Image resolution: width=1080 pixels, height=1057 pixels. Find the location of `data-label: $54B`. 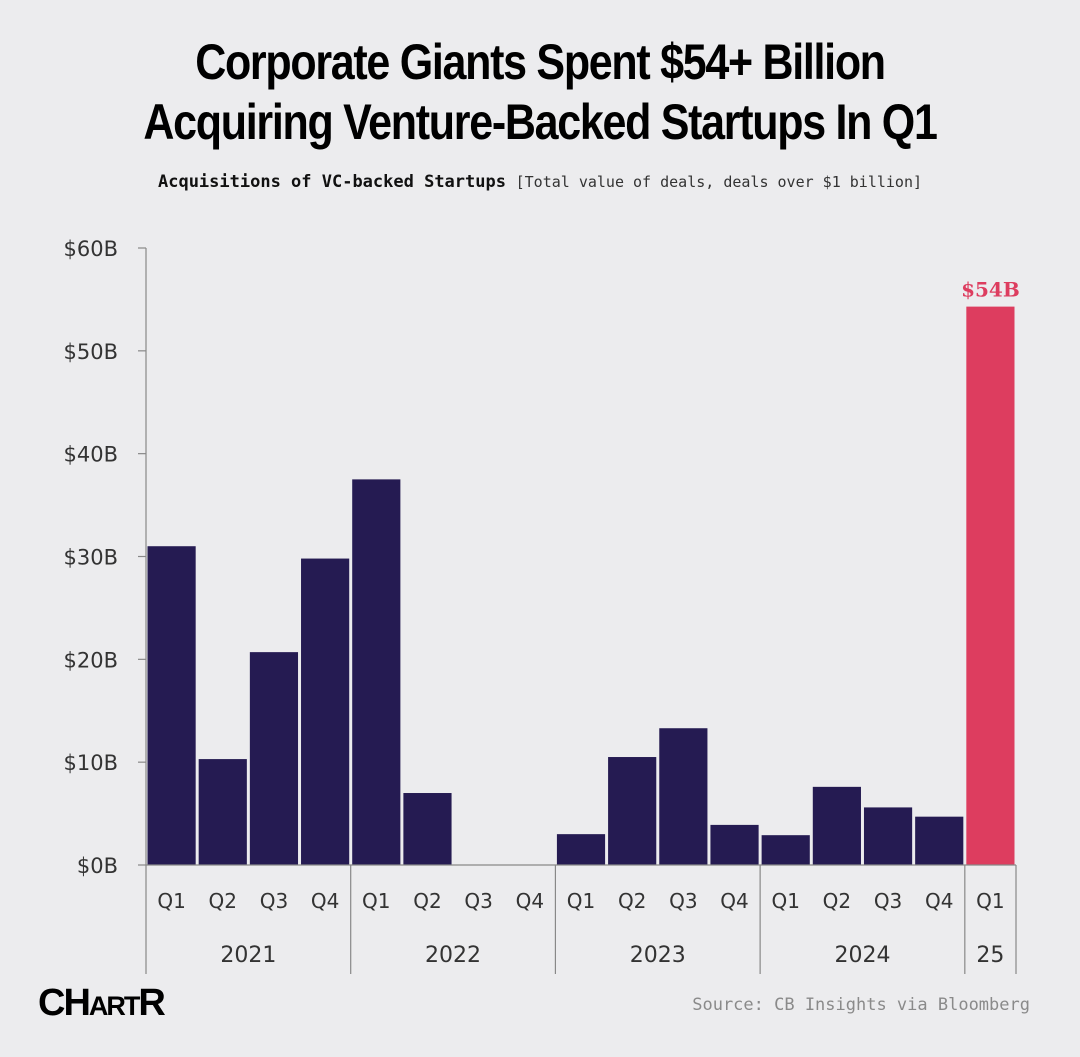

data-label: $54B is located at coordinates (990, 290).